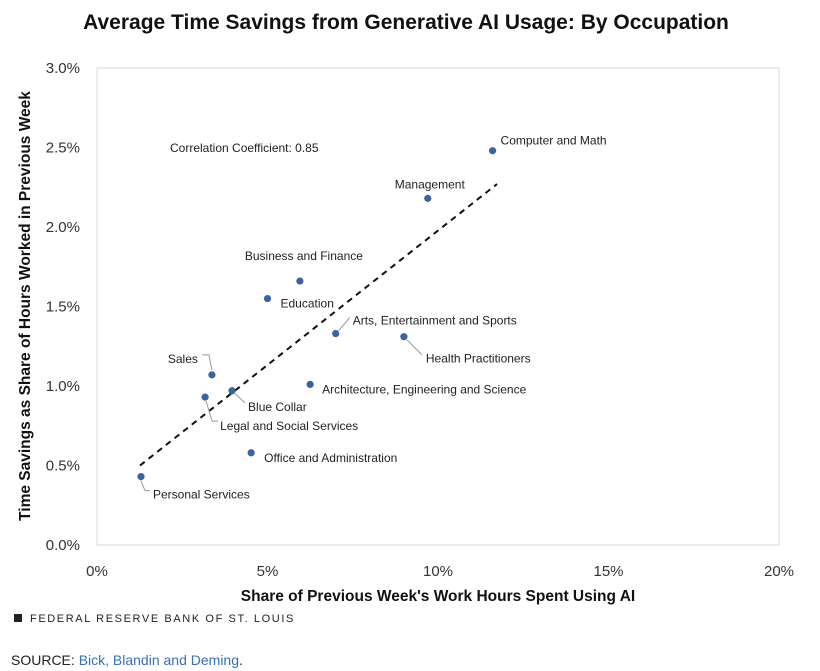  I want to click on data-point-label: Health Practitioners, so click(478, 359).